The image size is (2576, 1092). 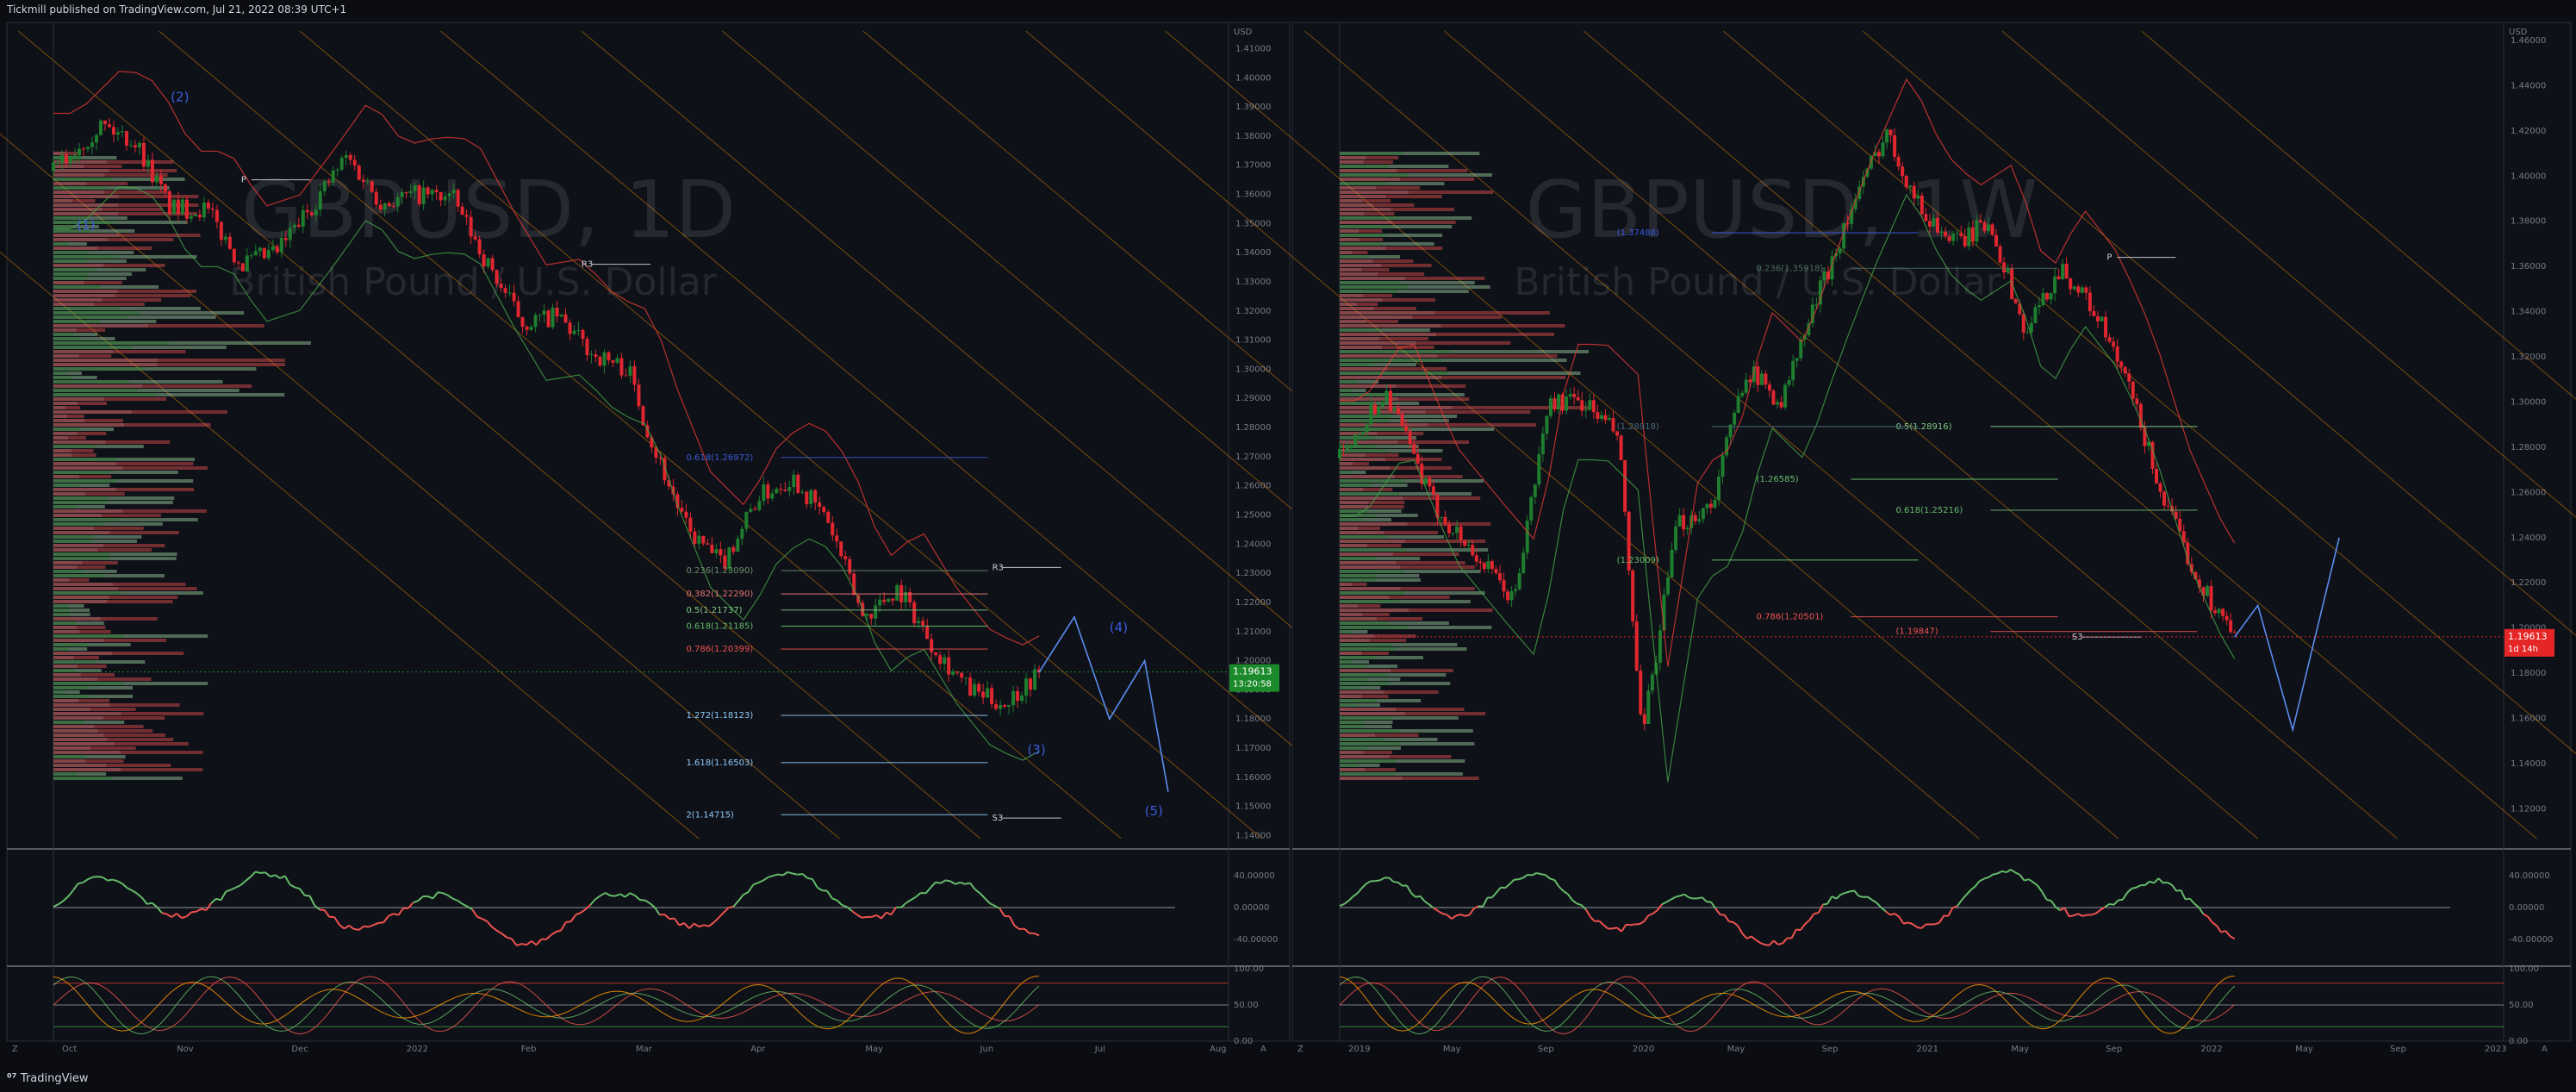 I want to click on x-tick-label: Feb, so click(x=529, y=1050).